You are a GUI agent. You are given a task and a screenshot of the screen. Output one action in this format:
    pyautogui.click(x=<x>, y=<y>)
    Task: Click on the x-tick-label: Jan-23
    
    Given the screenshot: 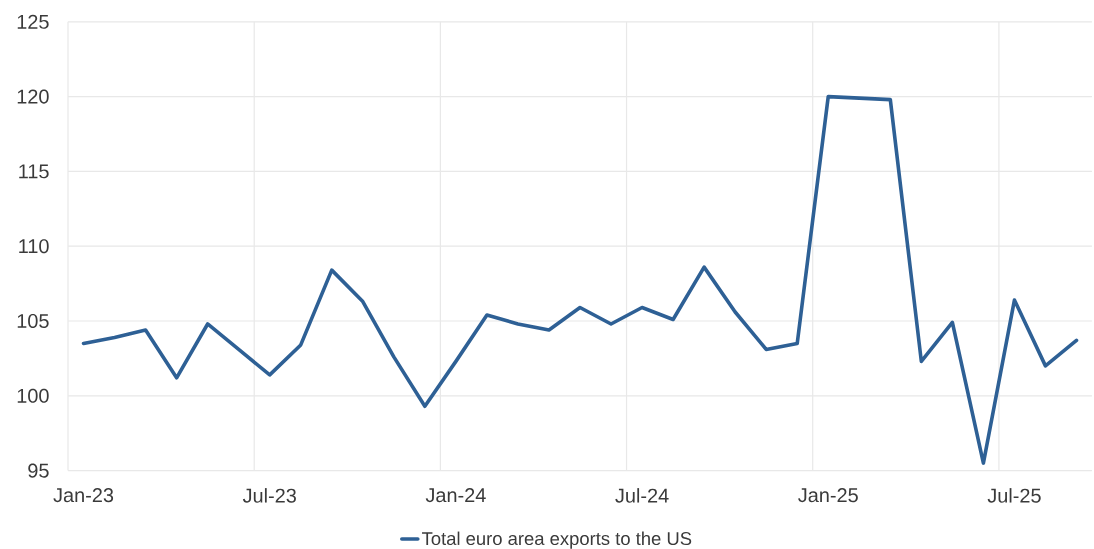 What is the action you would take?
    pyautogui.click(x=83, y=495)
    